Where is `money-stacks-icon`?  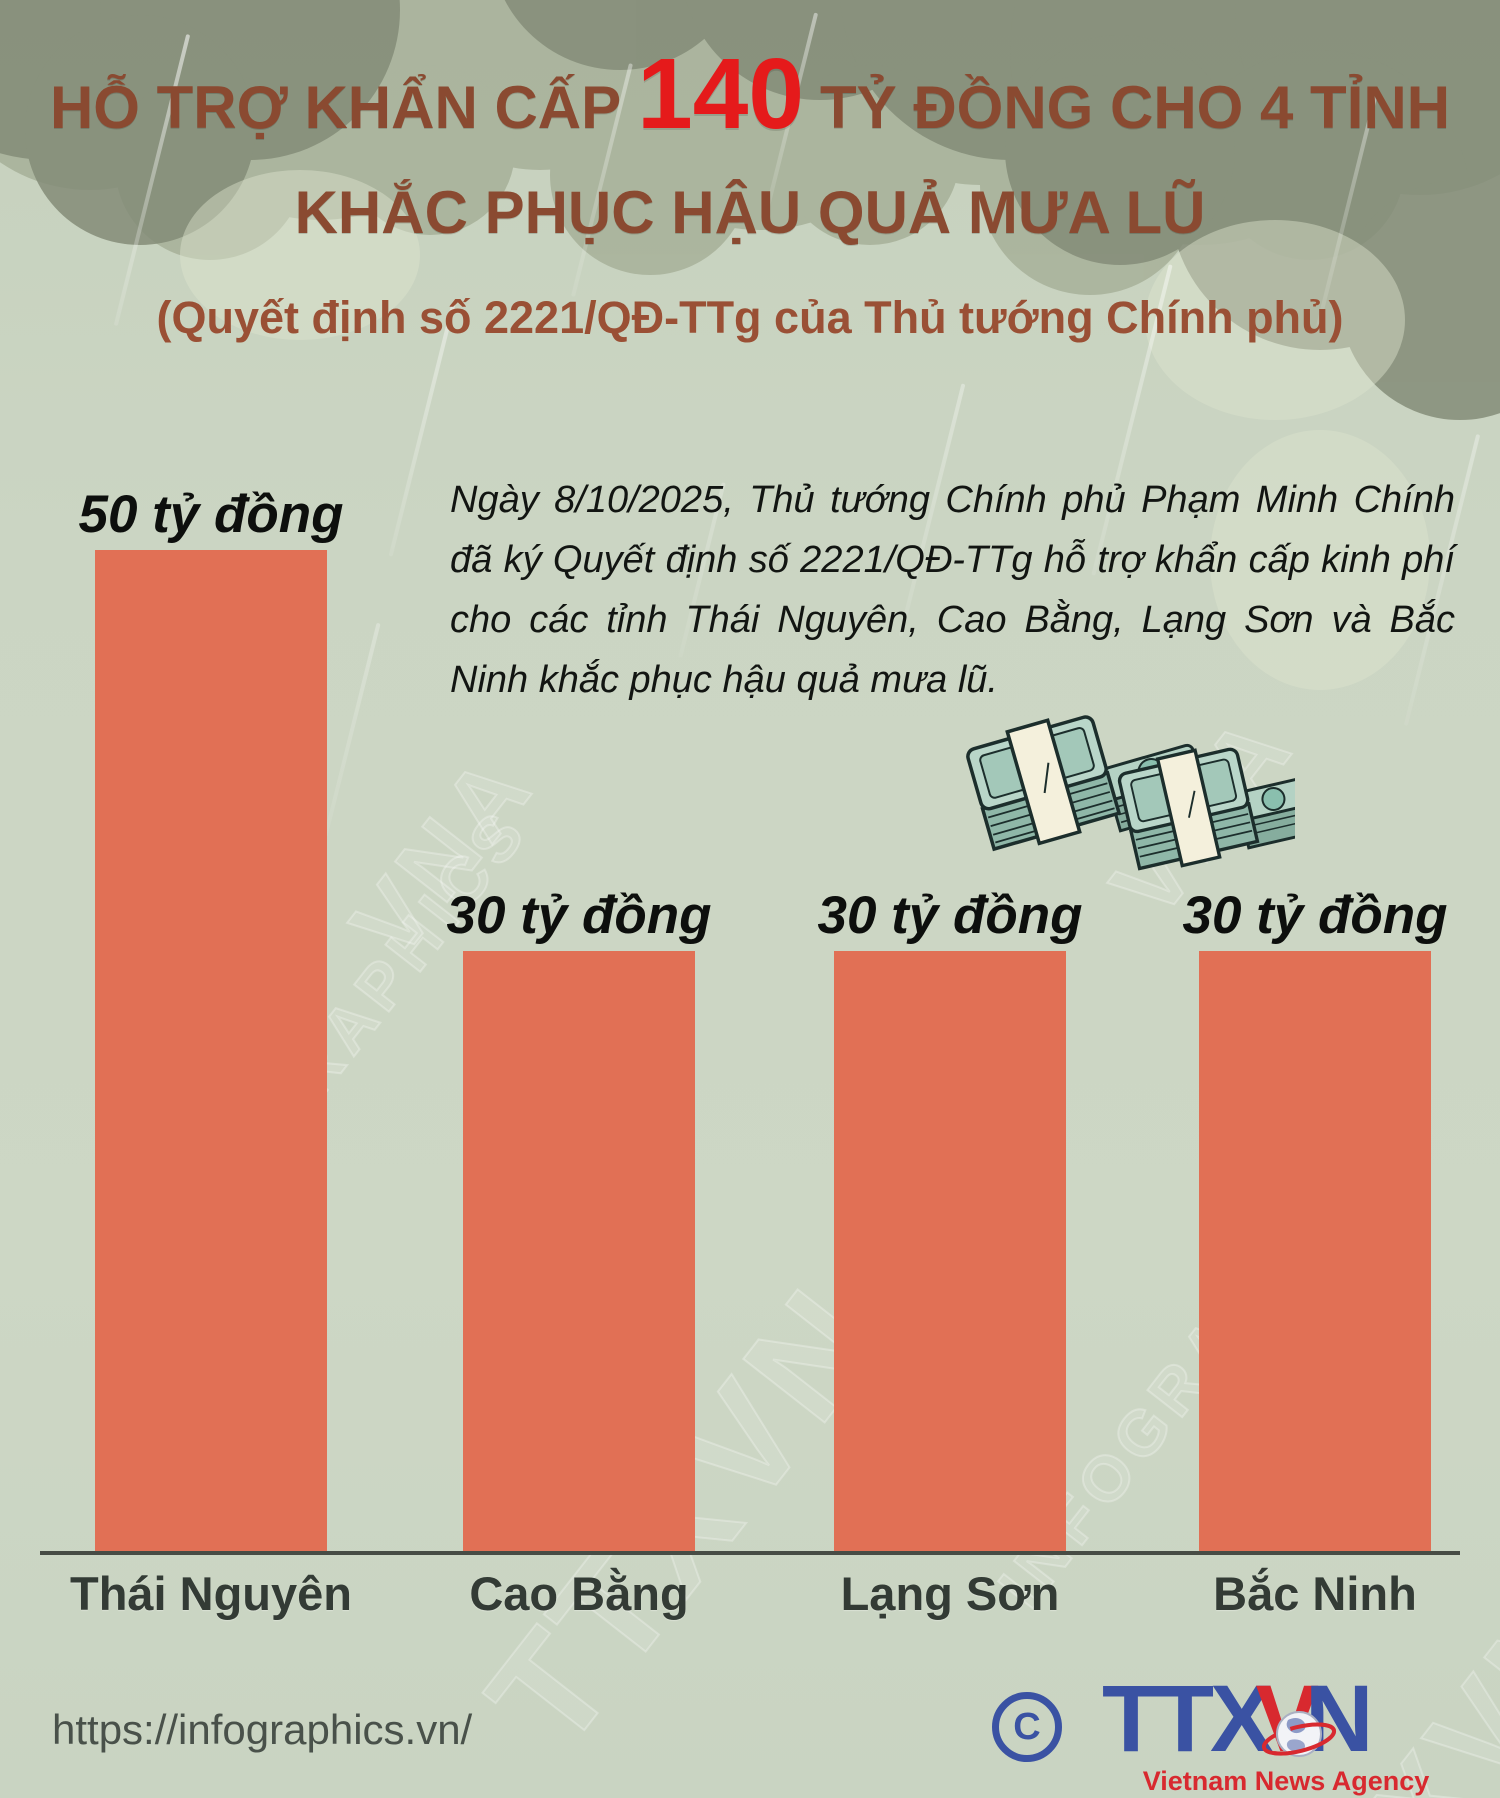
money-stacks-icon is located at coordinates (1130, 793).